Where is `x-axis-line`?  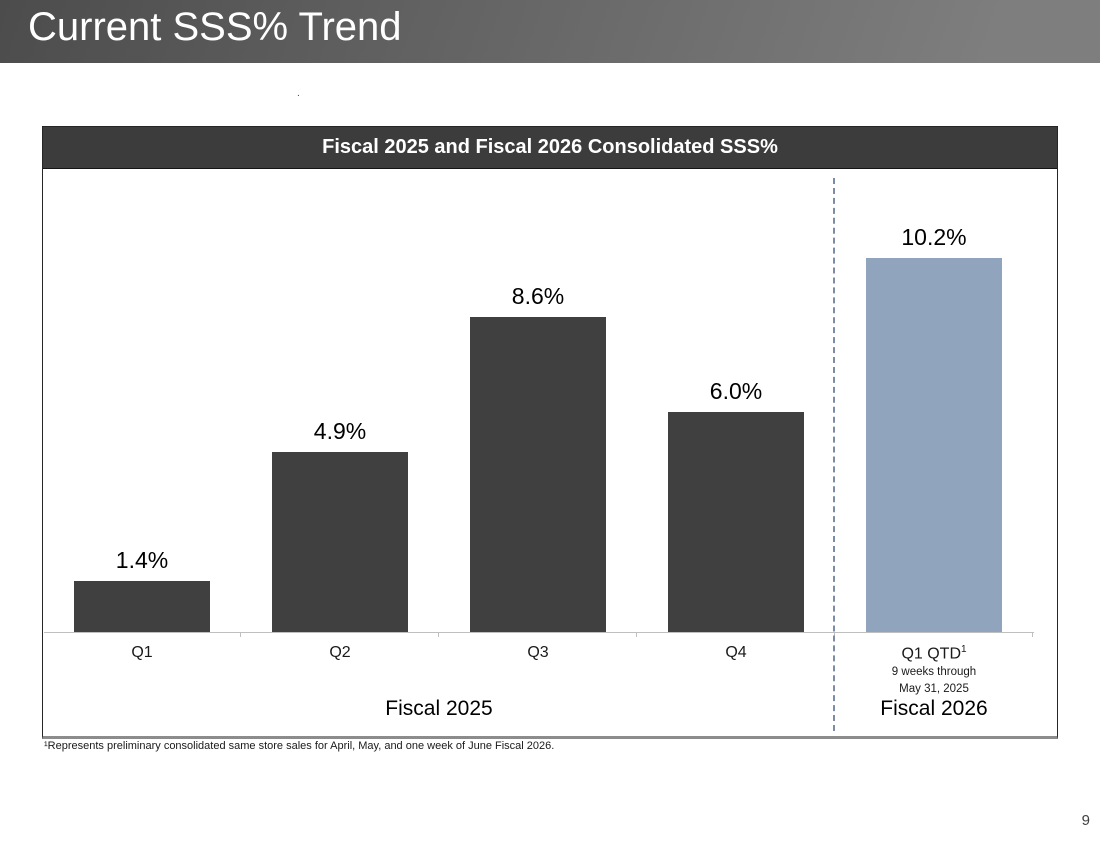
x-axis-line is located at coordinates (539, 632).